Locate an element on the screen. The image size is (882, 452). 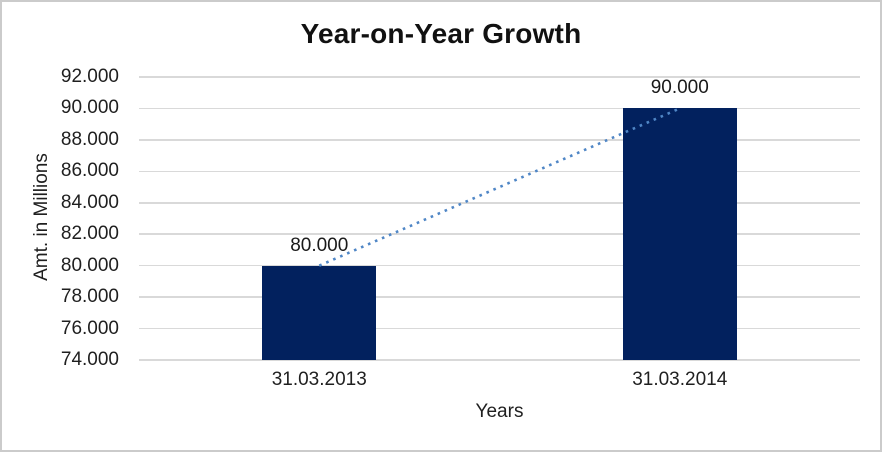
y-tick-label: 84.000 is located at coordinates (89, 202).